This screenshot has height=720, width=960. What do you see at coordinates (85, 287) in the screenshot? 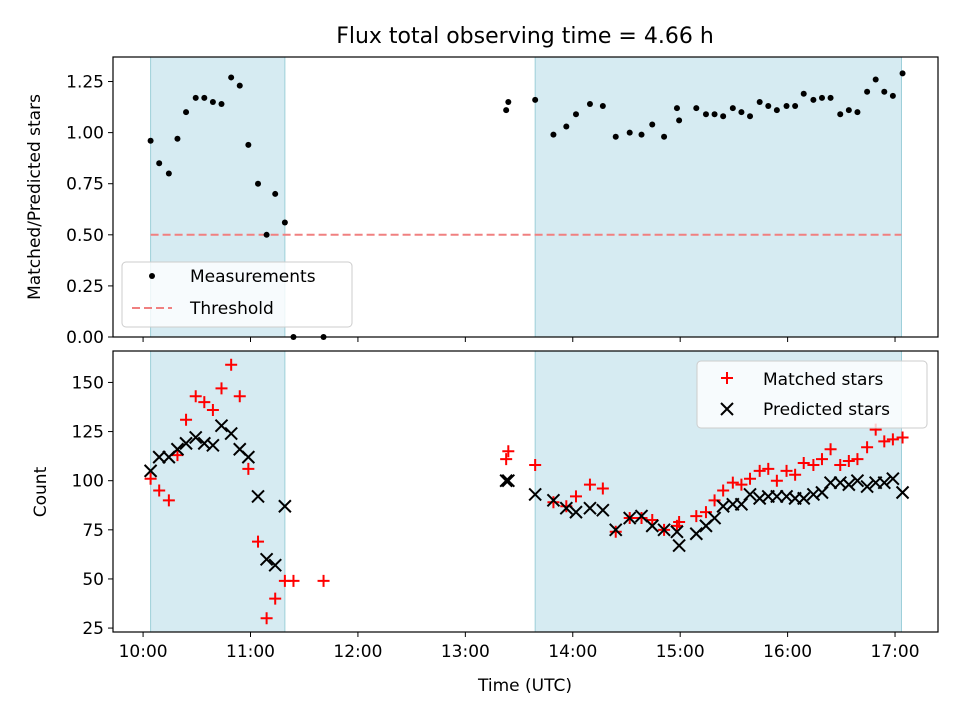
I see `y-tick-label: 0.25` at bounding box center [85, 287].